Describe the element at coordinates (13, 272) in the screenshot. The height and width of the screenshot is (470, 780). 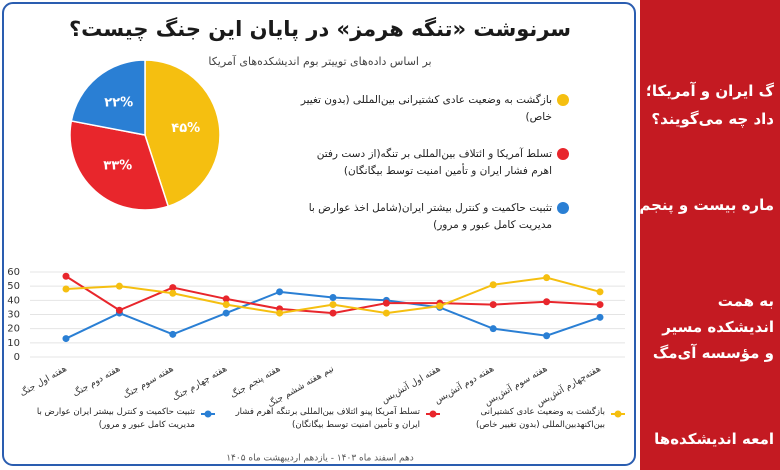
I see `y-tick-label: 60` at that location.